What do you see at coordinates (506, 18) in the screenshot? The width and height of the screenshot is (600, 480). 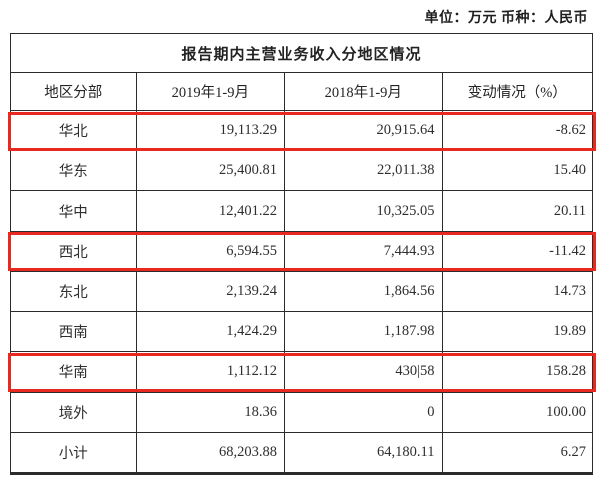 I see `unit-currency-note: 单位：万元 币种：人民币` at bounding box center [506, 18].